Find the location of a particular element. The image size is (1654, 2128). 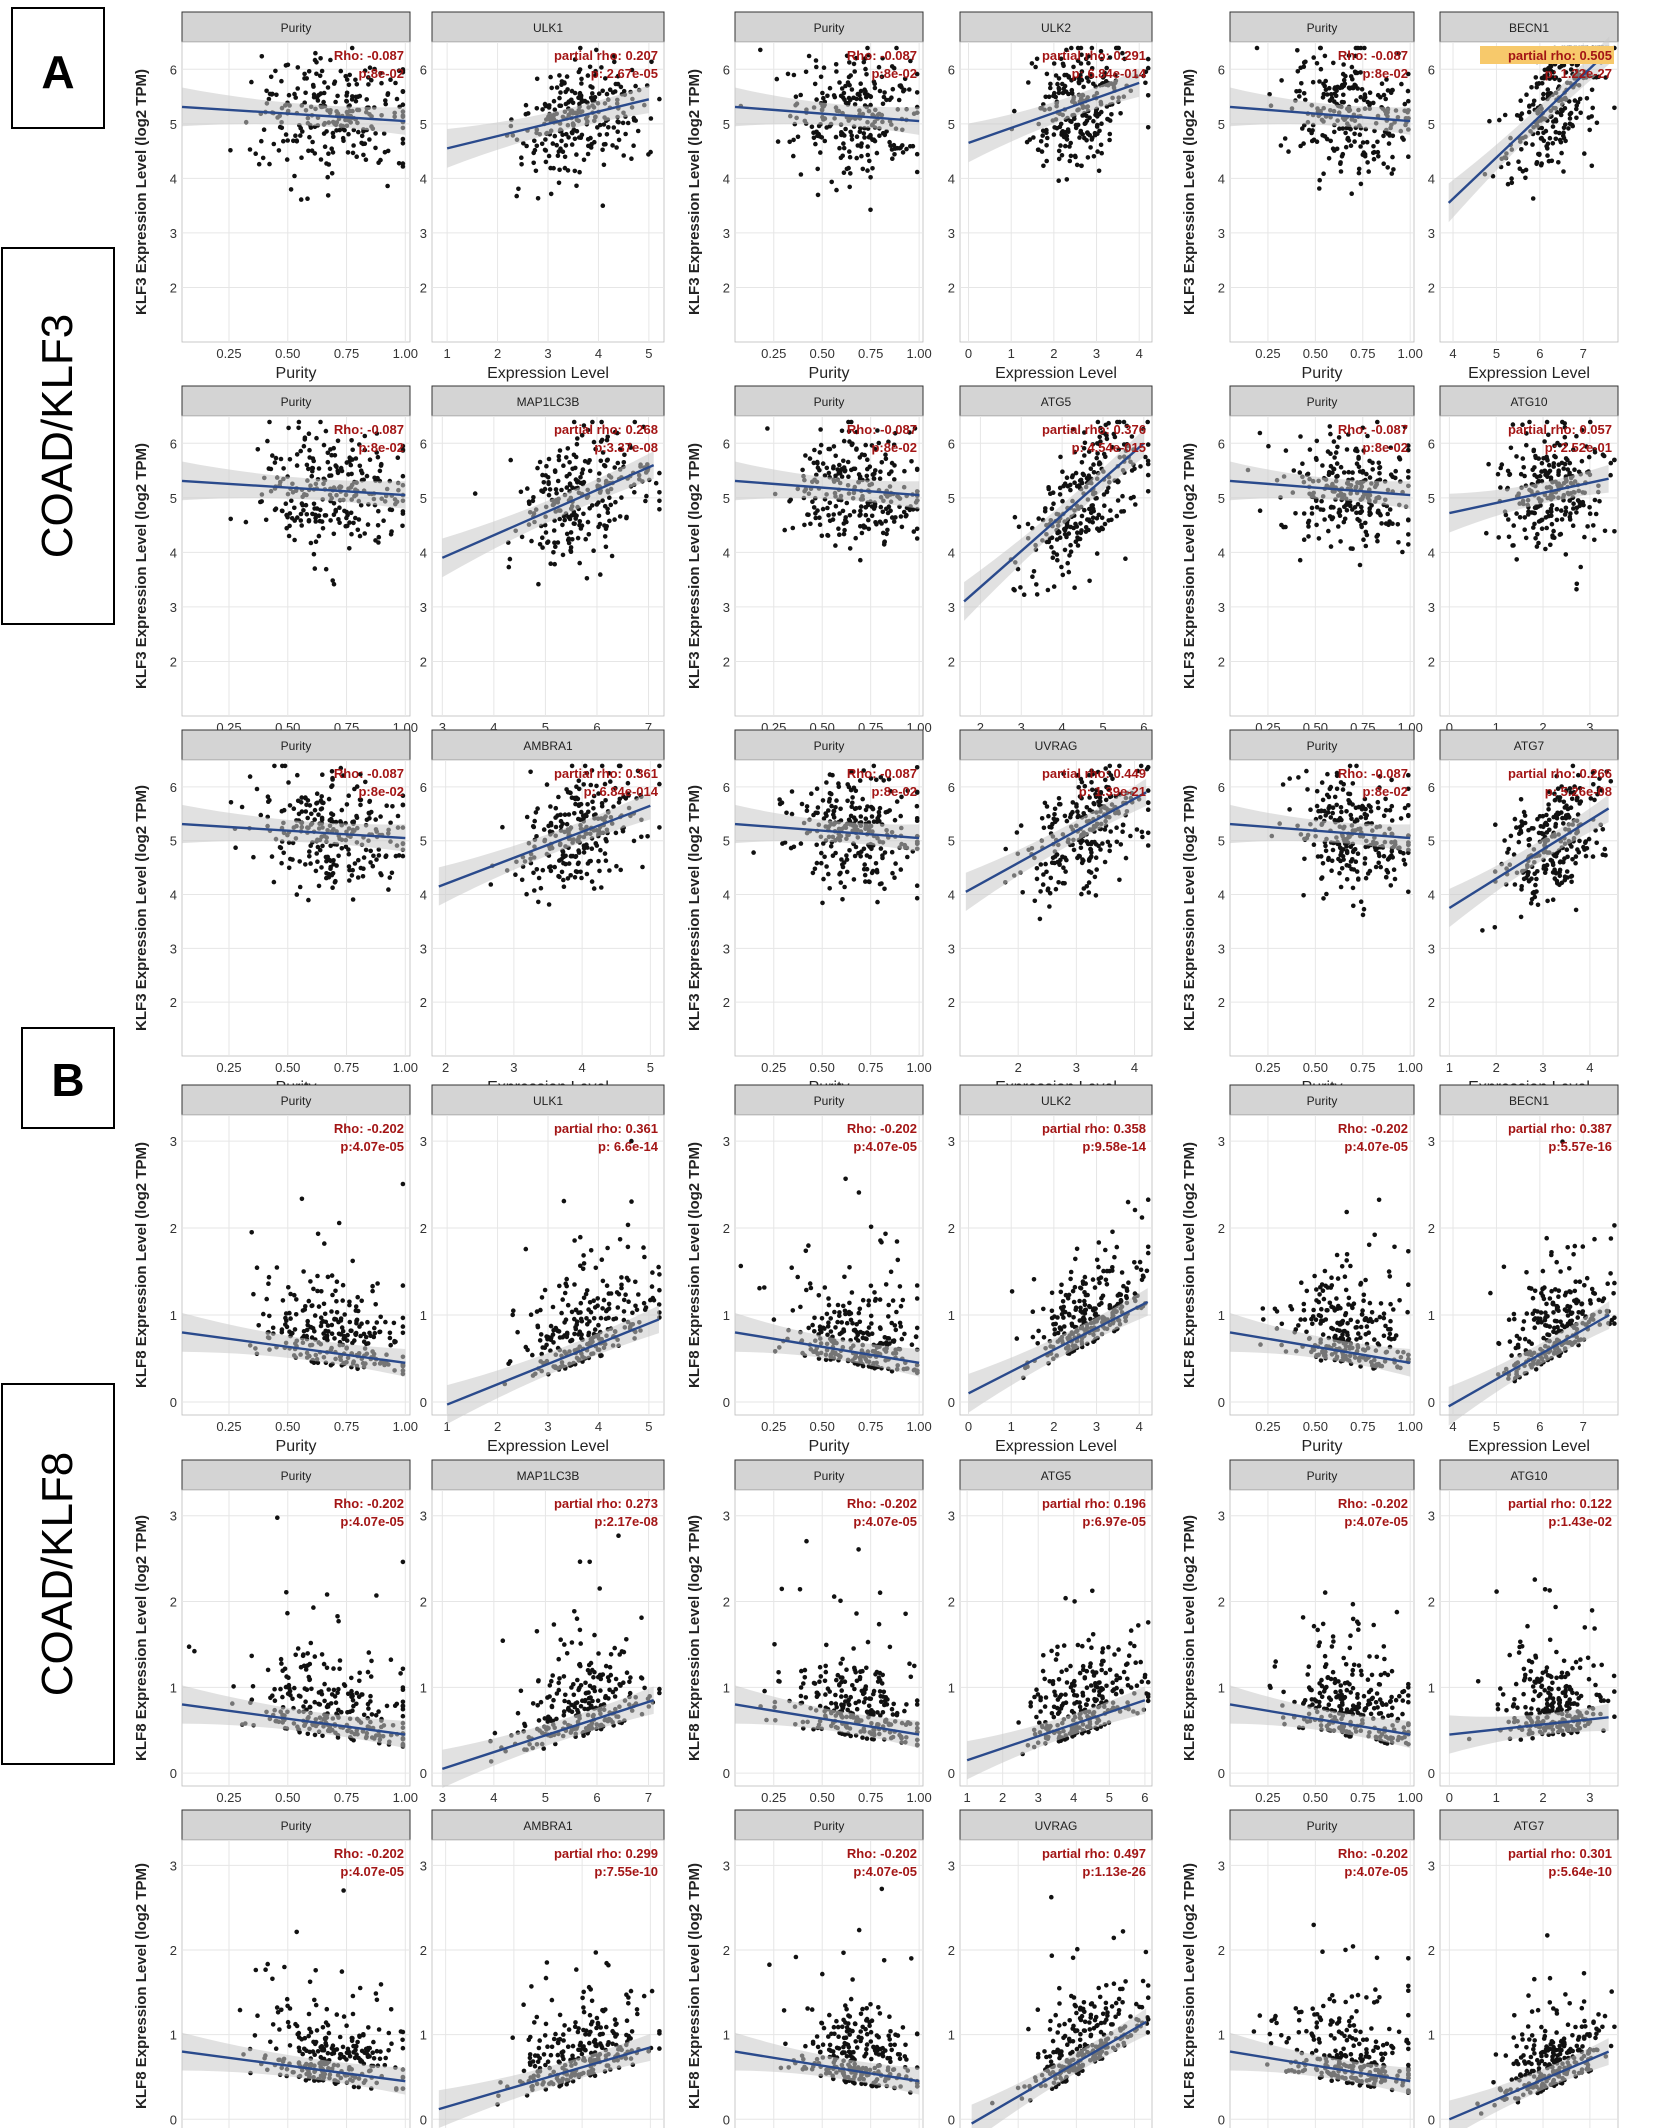

x-tick-label: 0 is located at coordinates (968, 353).